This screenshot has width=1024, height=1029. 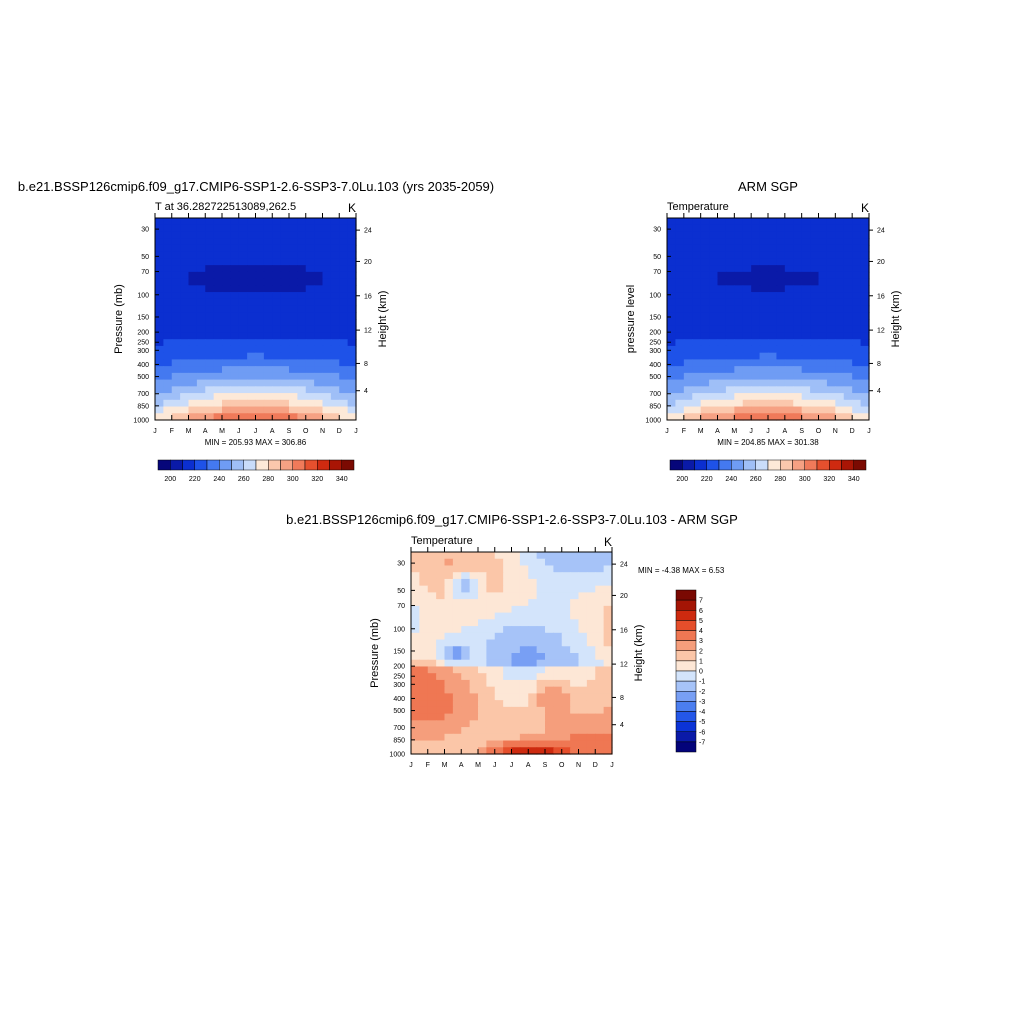 I want to click on colorbar-label: 320, so click(x=317, y=479).